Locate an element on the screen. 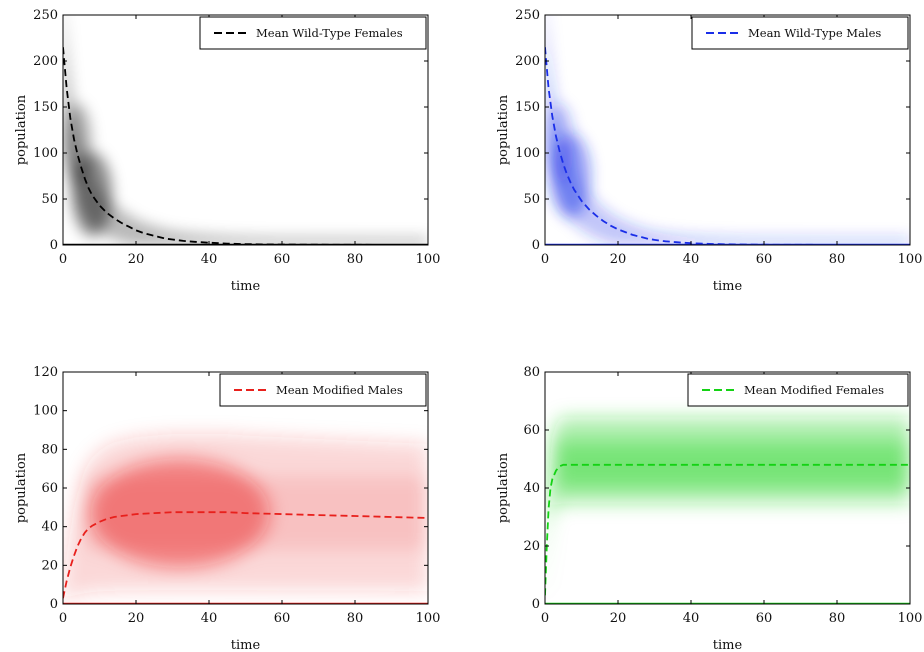 The image size is (924, 652). legend: Mean Wild-Type Males is located at coordinates (800, 33).